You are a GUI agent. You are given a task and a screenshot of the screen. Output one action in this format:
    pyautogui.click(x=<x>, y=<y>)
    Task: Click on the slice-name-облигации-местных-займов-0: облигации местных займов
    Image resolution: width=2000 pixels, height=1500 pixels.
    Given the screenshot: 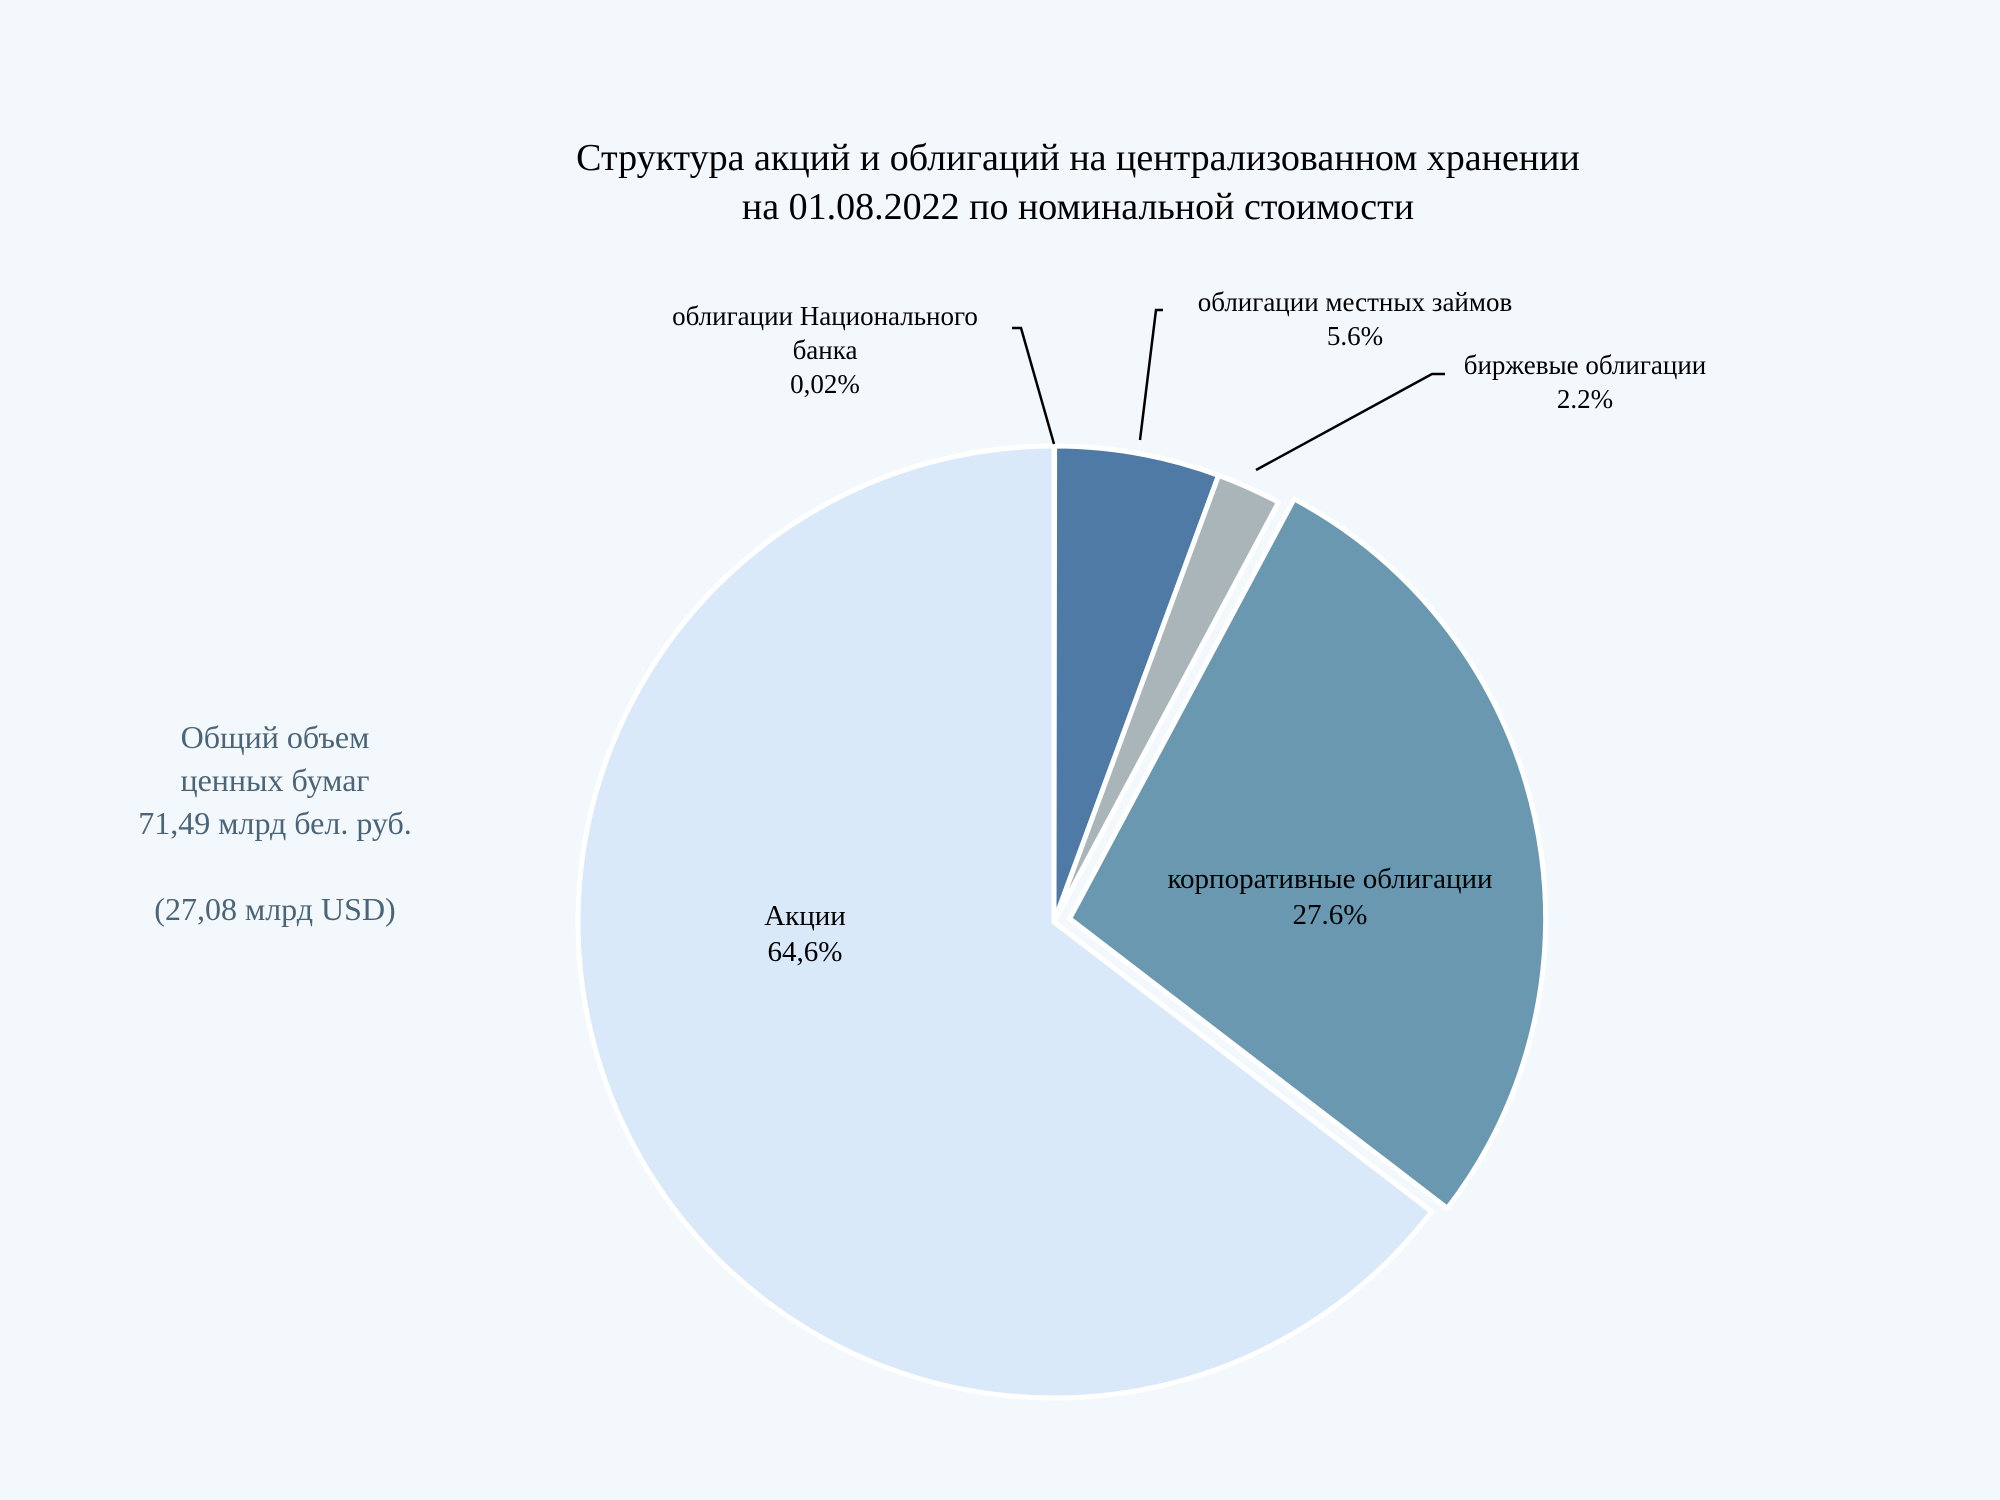 What is the action you would take?
    pyautogui.click(x=1355, y=302)
    